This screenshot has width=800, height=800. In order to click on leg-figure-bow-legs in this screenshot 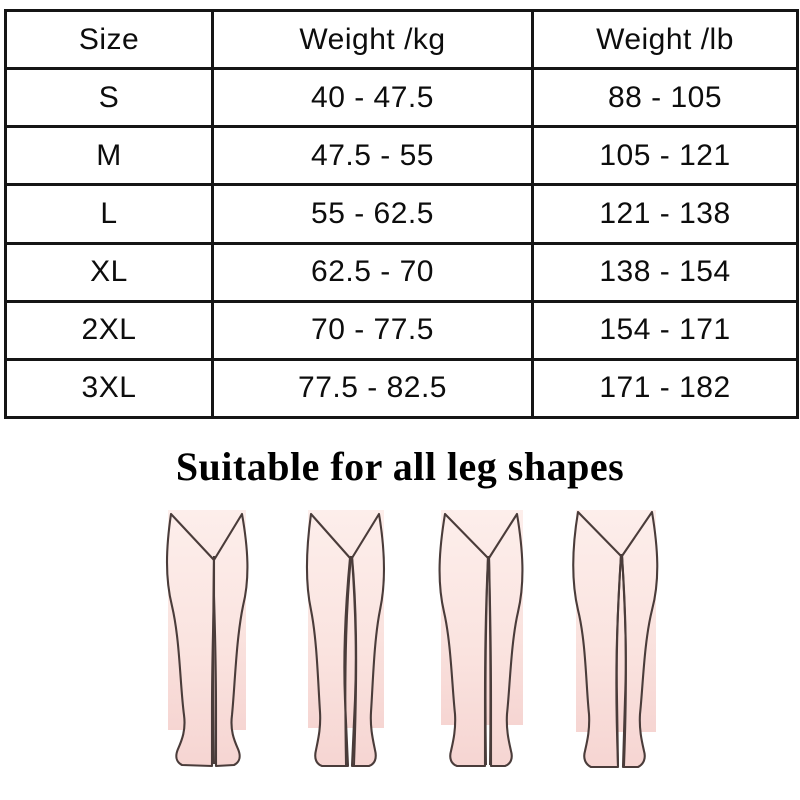, I will do `click(353, 650)`.